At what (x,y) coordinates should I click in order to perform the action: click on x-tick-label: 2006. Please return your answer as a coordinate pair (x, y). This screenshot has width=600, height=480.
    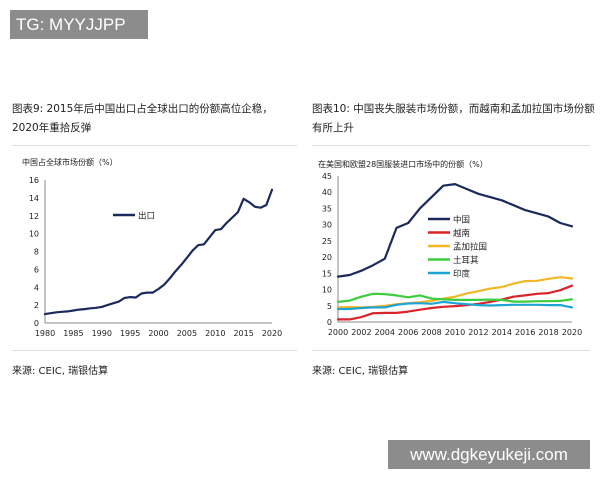
    Looking at the image, I should click on (408, 332).